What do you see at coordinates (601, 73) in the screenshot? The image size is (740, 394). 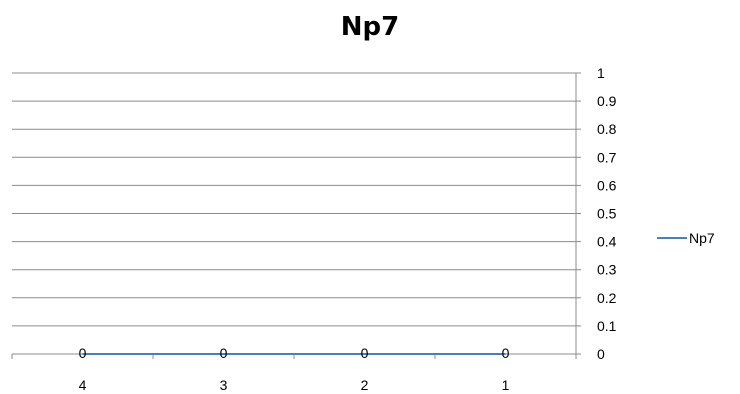 I see `y-tick-label: 1` at bounding box center [601, 73].